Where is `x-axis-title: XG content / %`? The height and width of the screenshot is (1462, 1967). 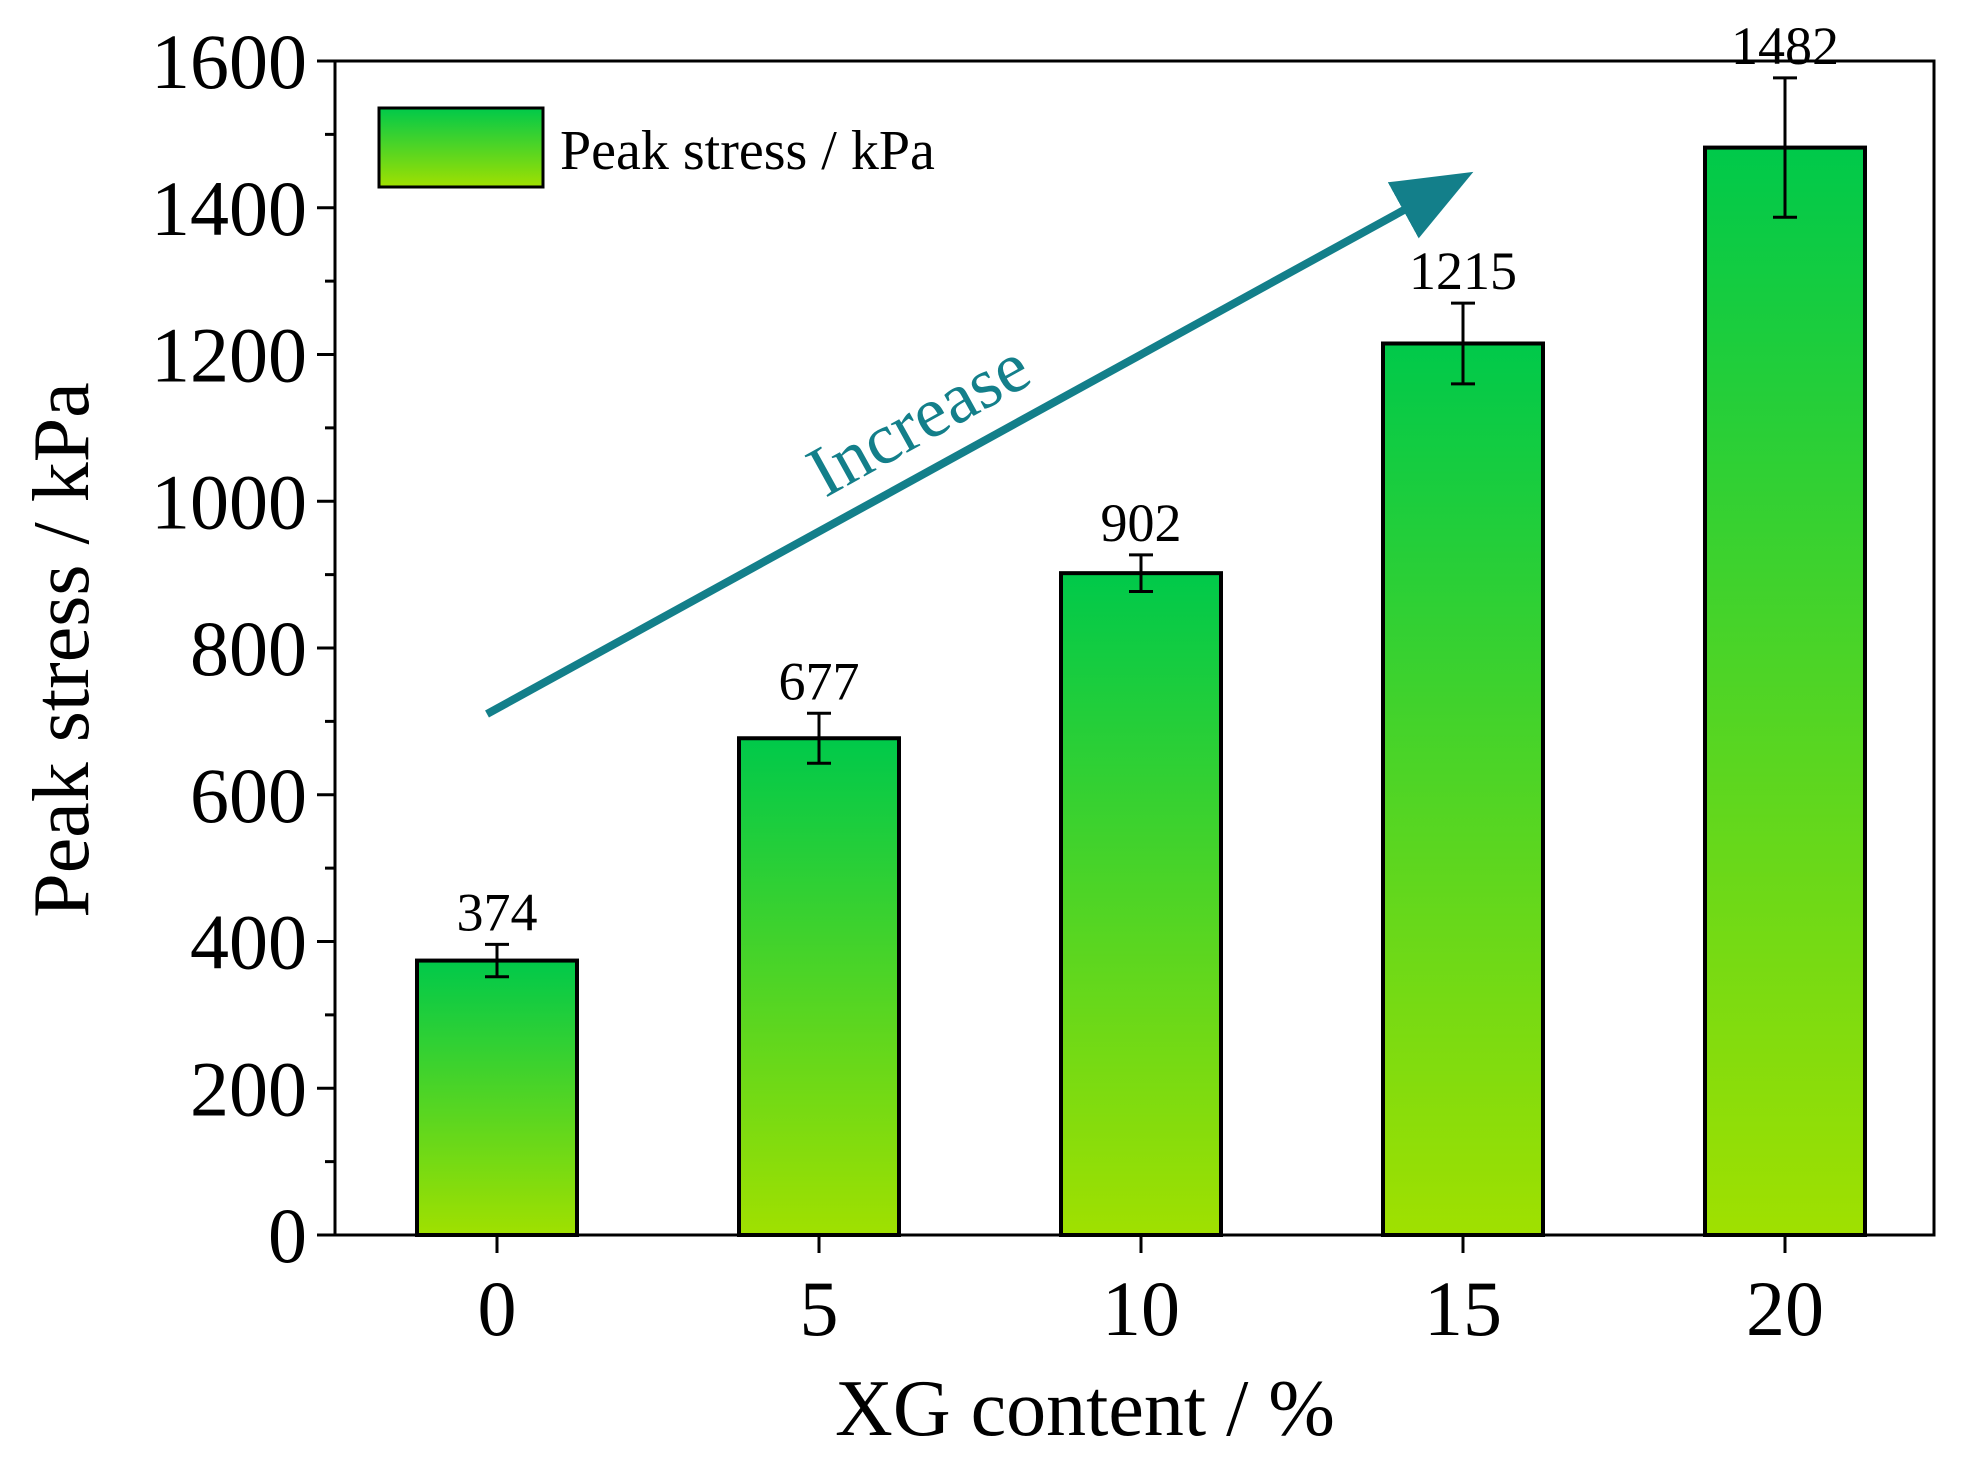 x-axis-title: XG content / % is located at coordinates (1085, 1409).